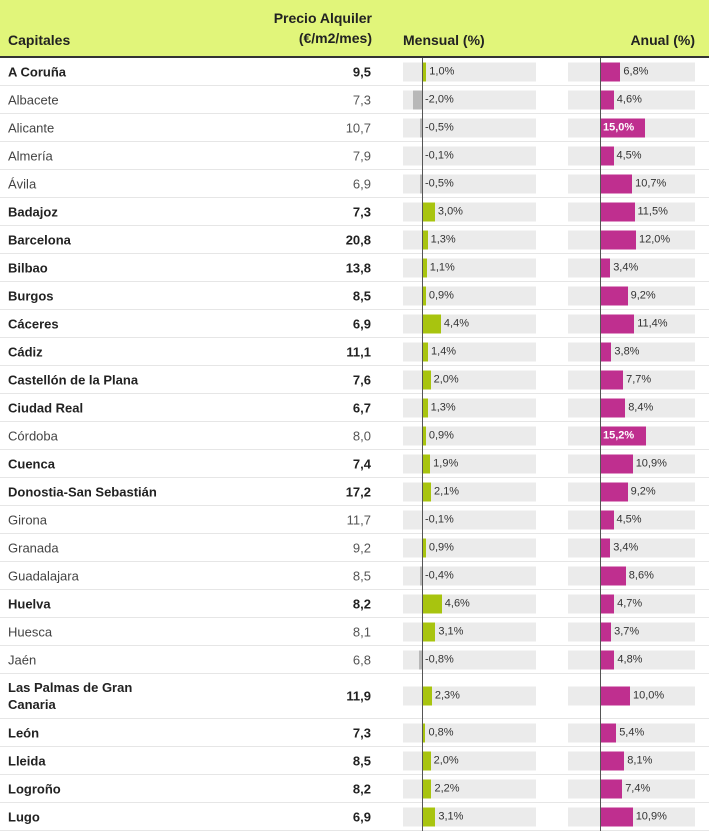  I want to click on city-name: Castellón de la Plana, so click(93, 379).